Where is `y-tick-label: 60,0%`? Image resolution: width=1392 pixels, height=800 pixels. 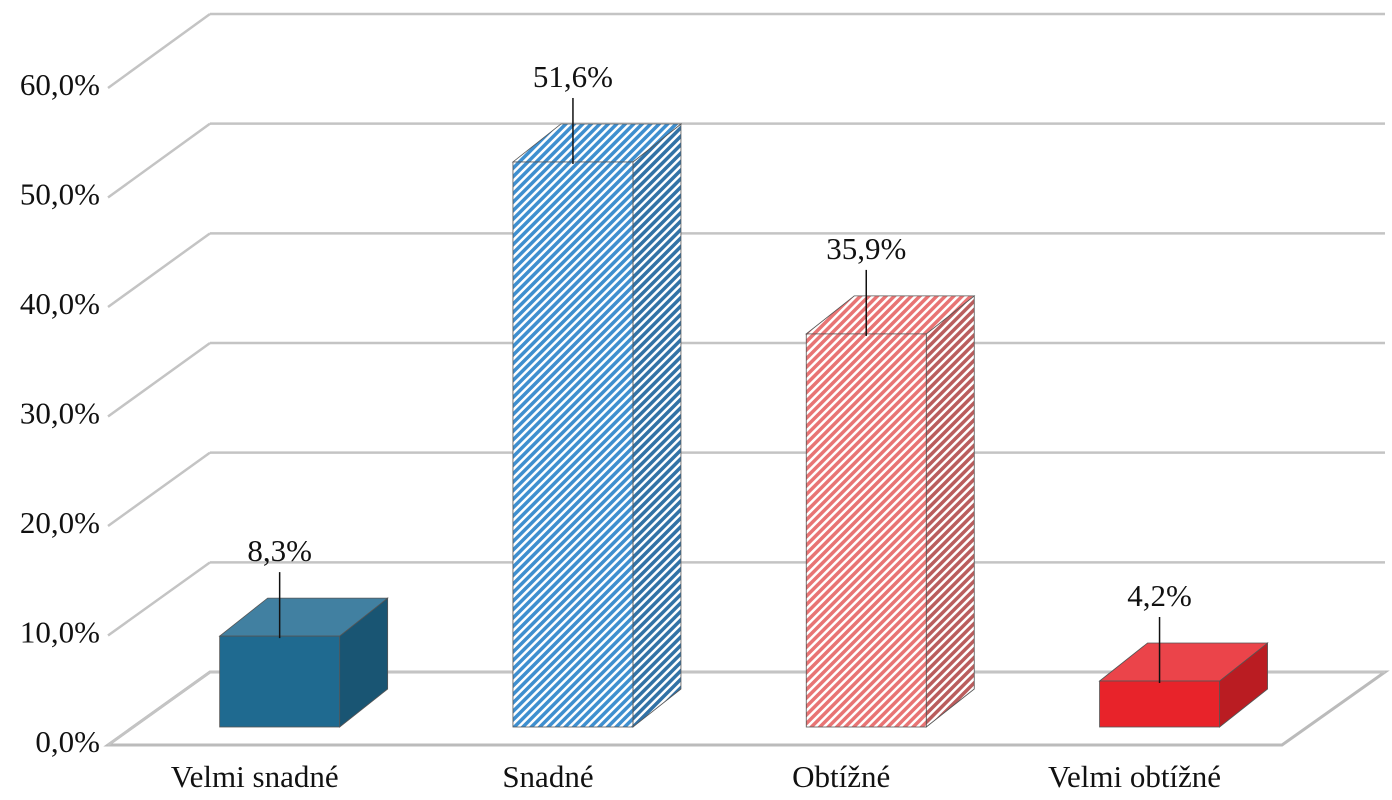
y-tick-label: 60,0% is located at coordinates (60, 84).